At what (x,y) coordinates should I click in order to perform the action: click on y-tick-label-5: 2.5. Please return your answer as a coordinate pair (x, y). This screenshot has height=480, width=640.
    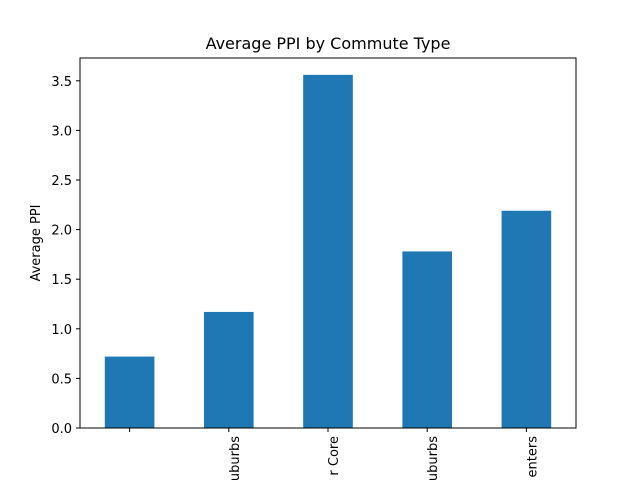
    Looking at the image, I should click on (61, 181).